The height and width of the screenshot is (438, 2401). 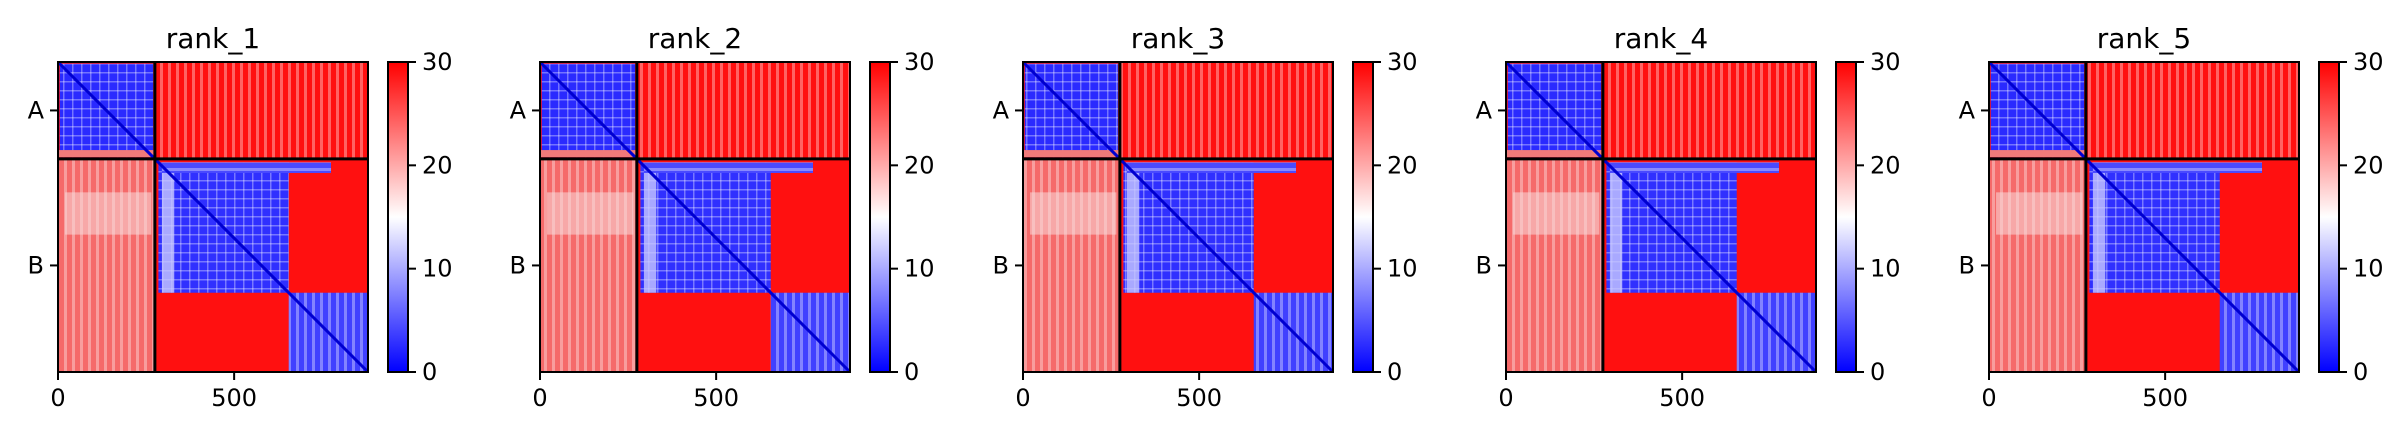 I want to click on panel-title: rank_2, so click(x=695, y=38).